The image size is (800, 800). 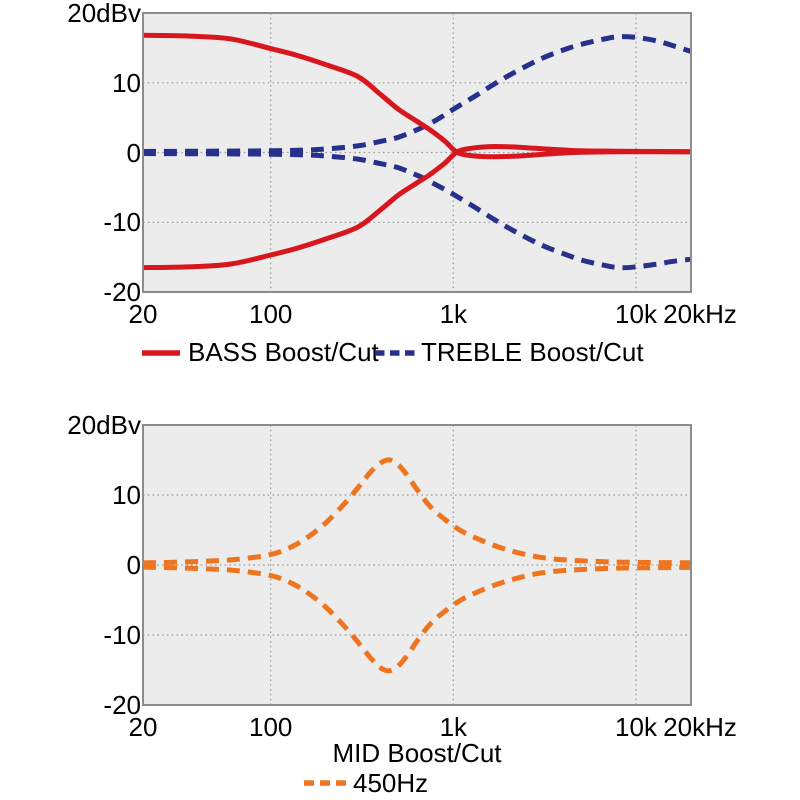 I want to click on curve-treble-cut, so click(x=417, y=211).